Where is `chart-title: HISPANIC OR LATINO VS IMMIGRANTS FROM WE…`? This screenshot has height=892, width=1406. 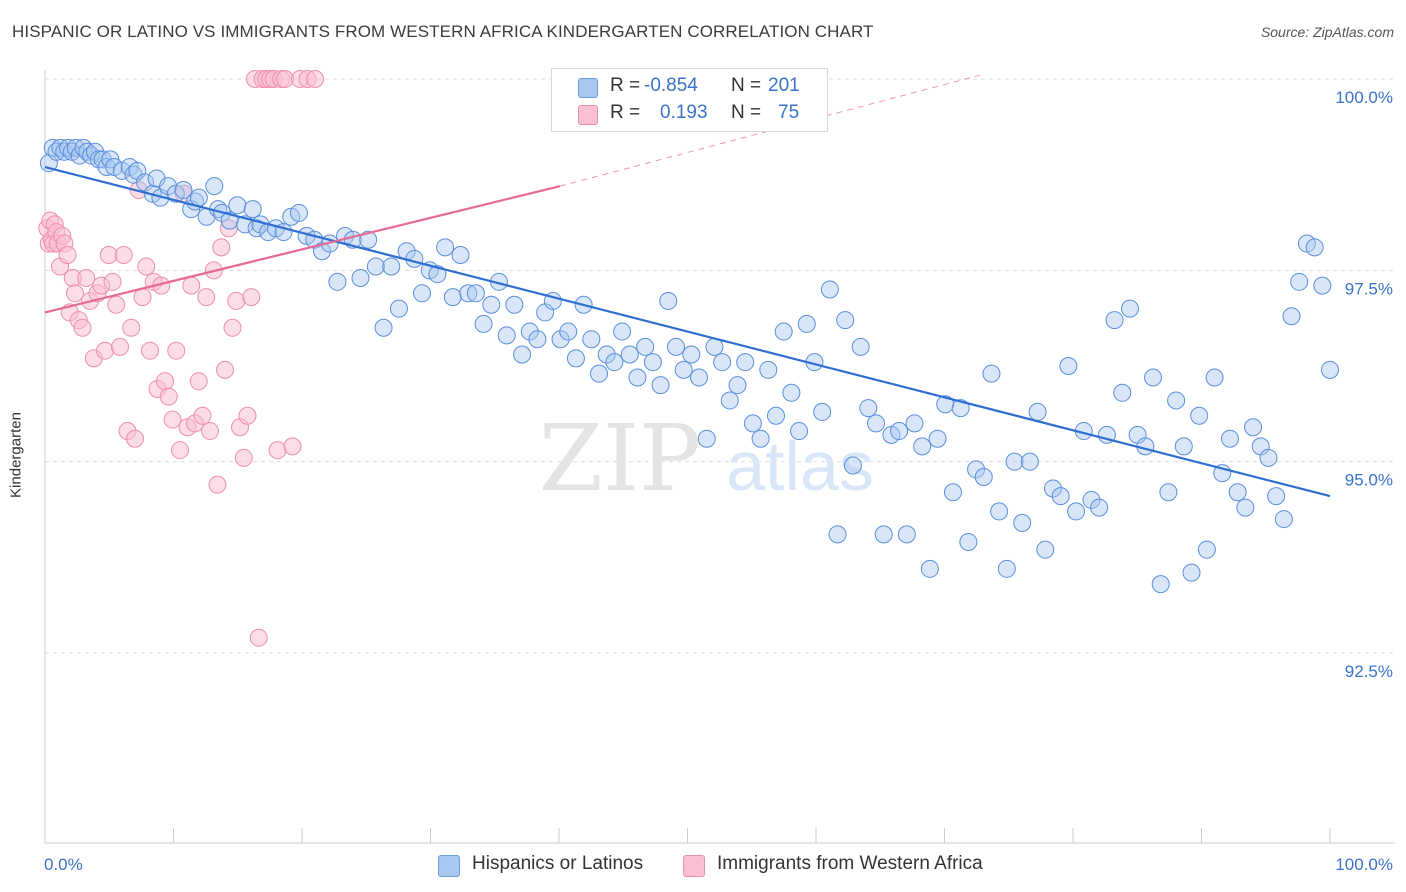 chart-title: HISPANIC OR LATINO VS IMMIGRANTS FROM WE… is located at coordinates (443, 31).